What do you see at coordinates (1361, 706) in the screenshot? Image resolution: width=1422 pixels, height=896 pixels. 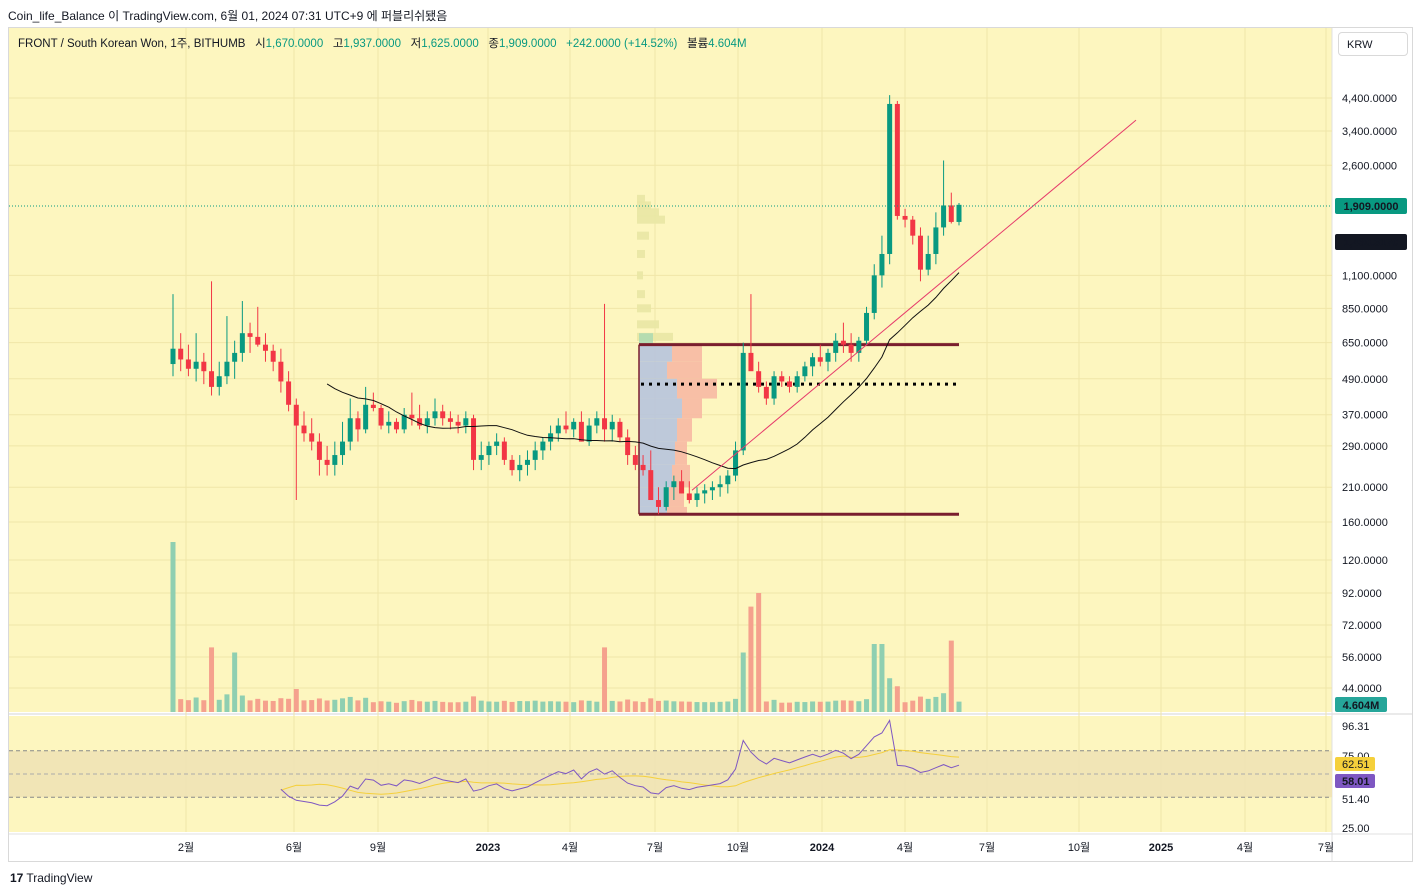 I see `volume-badge-text: 4.604M` at bounding box center [1361, 706].